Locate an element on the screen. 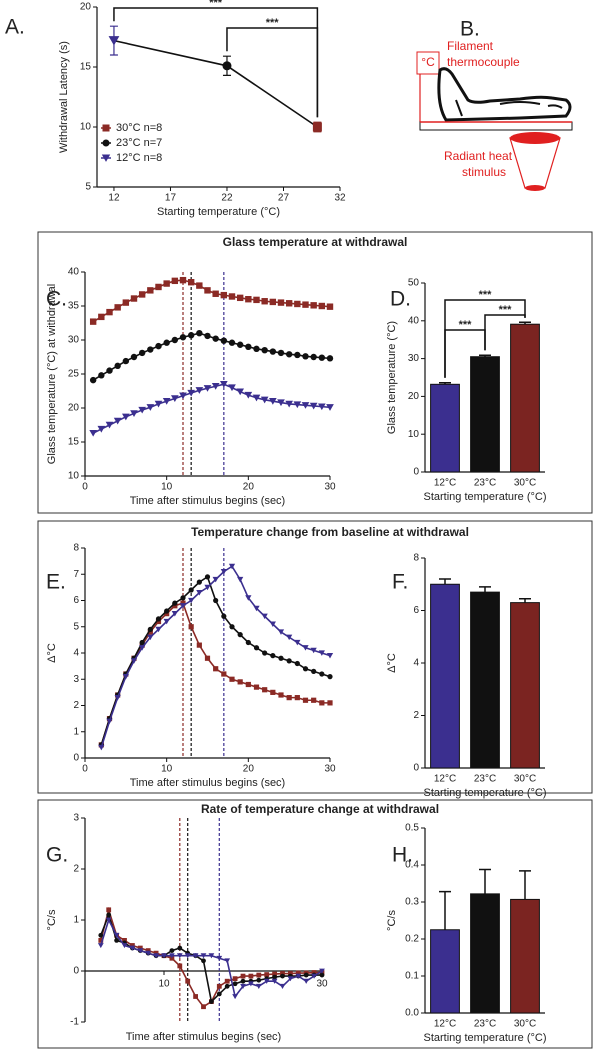 This screenshot has width=598, height=1050. y-axis-title: Δ°C is located at coordinates (392, 663).